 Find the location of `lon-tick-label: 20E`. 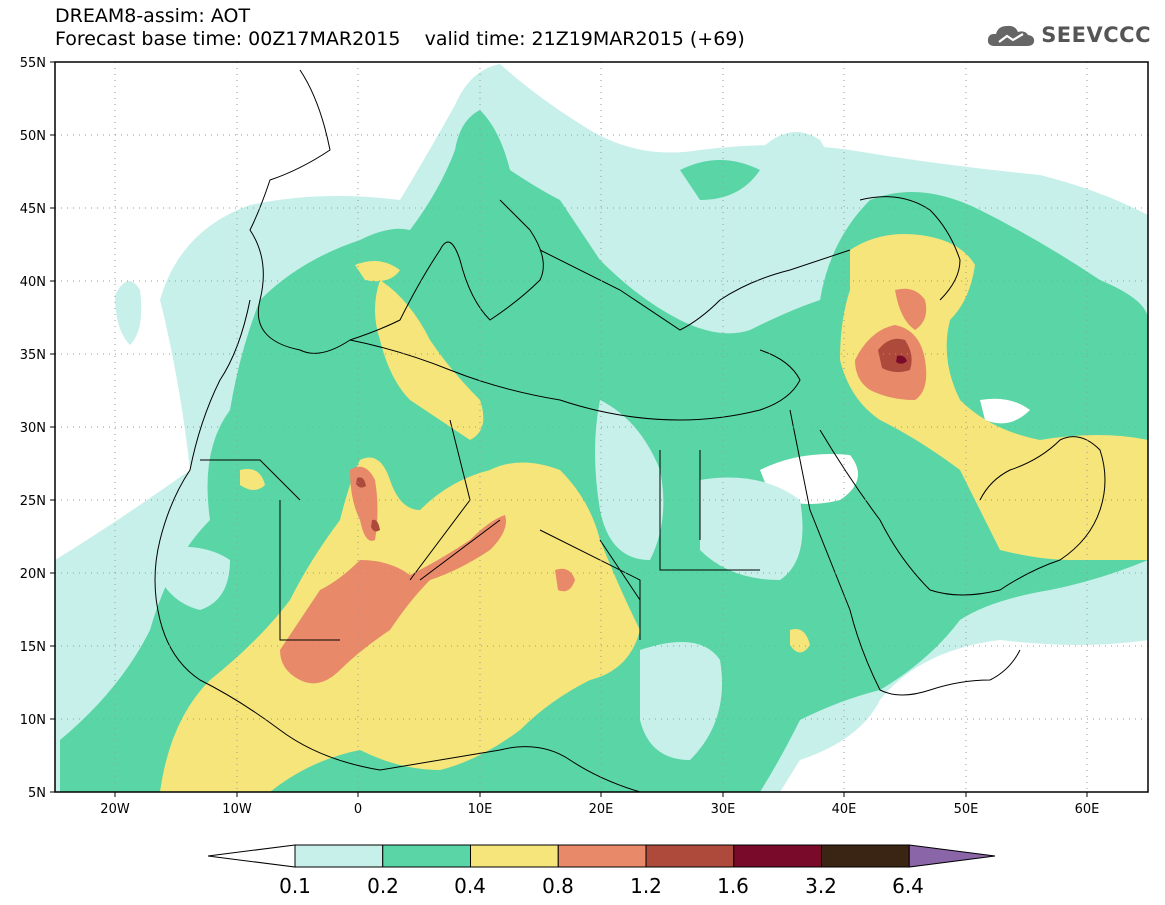

lon-tick-label: 20E is located at coordinates (601, 809).